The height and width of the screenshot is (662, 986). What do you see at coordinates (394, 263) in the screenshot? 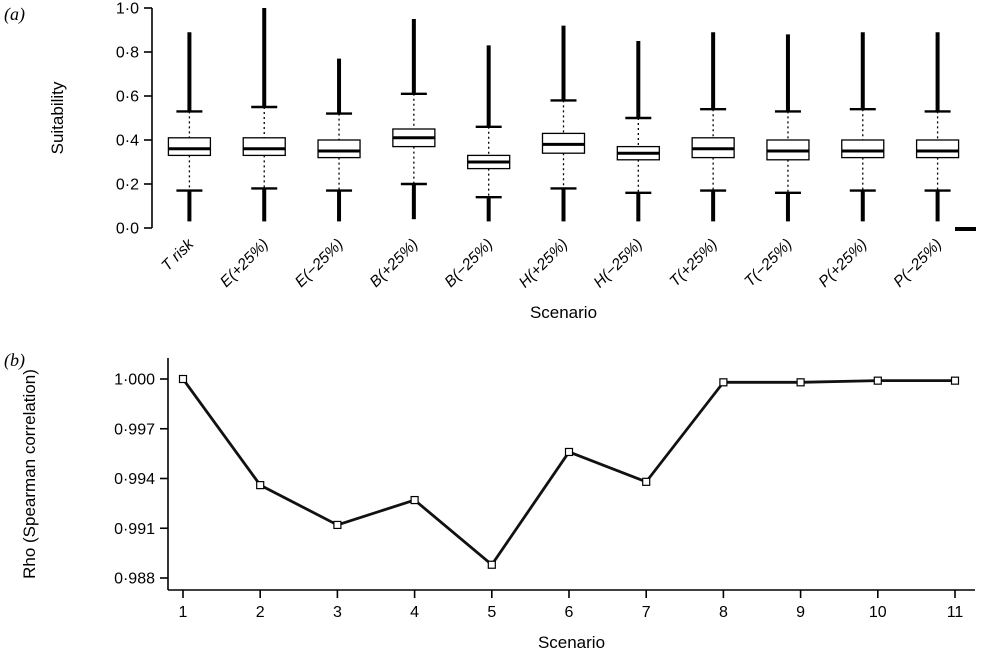
I see `x-category-label: B(+25%)` at bounding box center [394, 263].